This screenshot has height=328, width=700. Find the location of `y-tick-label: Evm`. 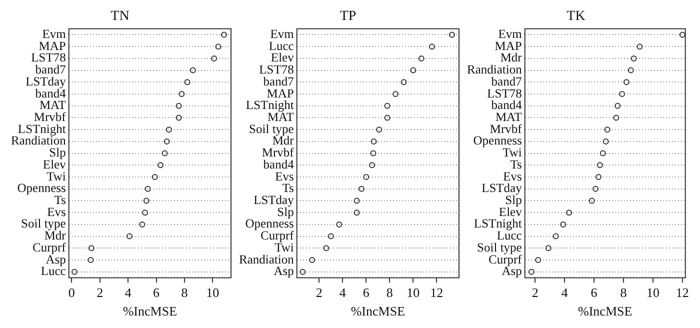

y-tick-label: Evm is located at coordinates (282, 34).